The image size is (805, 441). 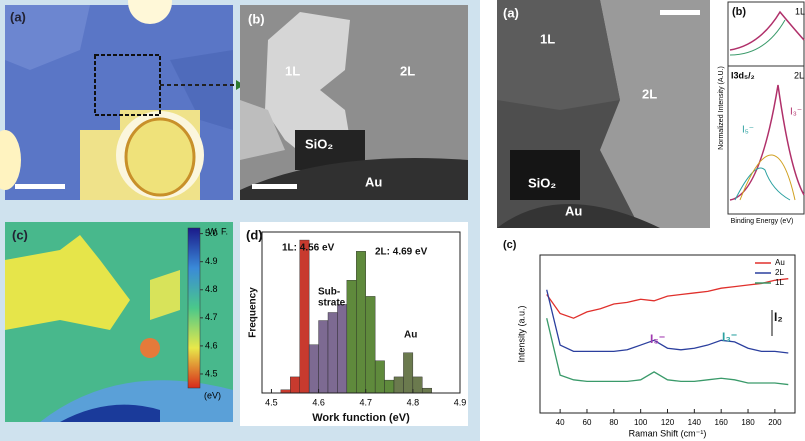 I want to click on colorbar-tick-label: 4.9, so click(x=211, y=261).